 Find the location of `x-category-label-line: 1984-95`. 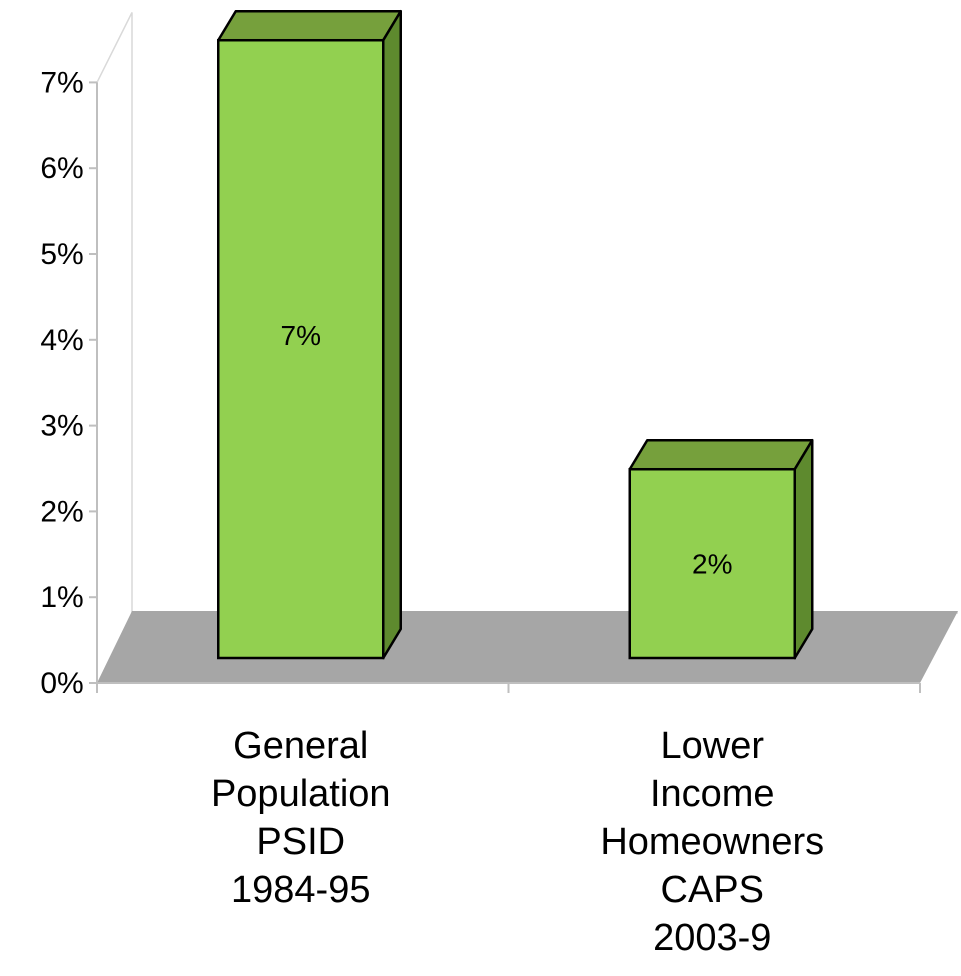

x-category-label-line: 1984-95 is located at coordinates (300, 890).